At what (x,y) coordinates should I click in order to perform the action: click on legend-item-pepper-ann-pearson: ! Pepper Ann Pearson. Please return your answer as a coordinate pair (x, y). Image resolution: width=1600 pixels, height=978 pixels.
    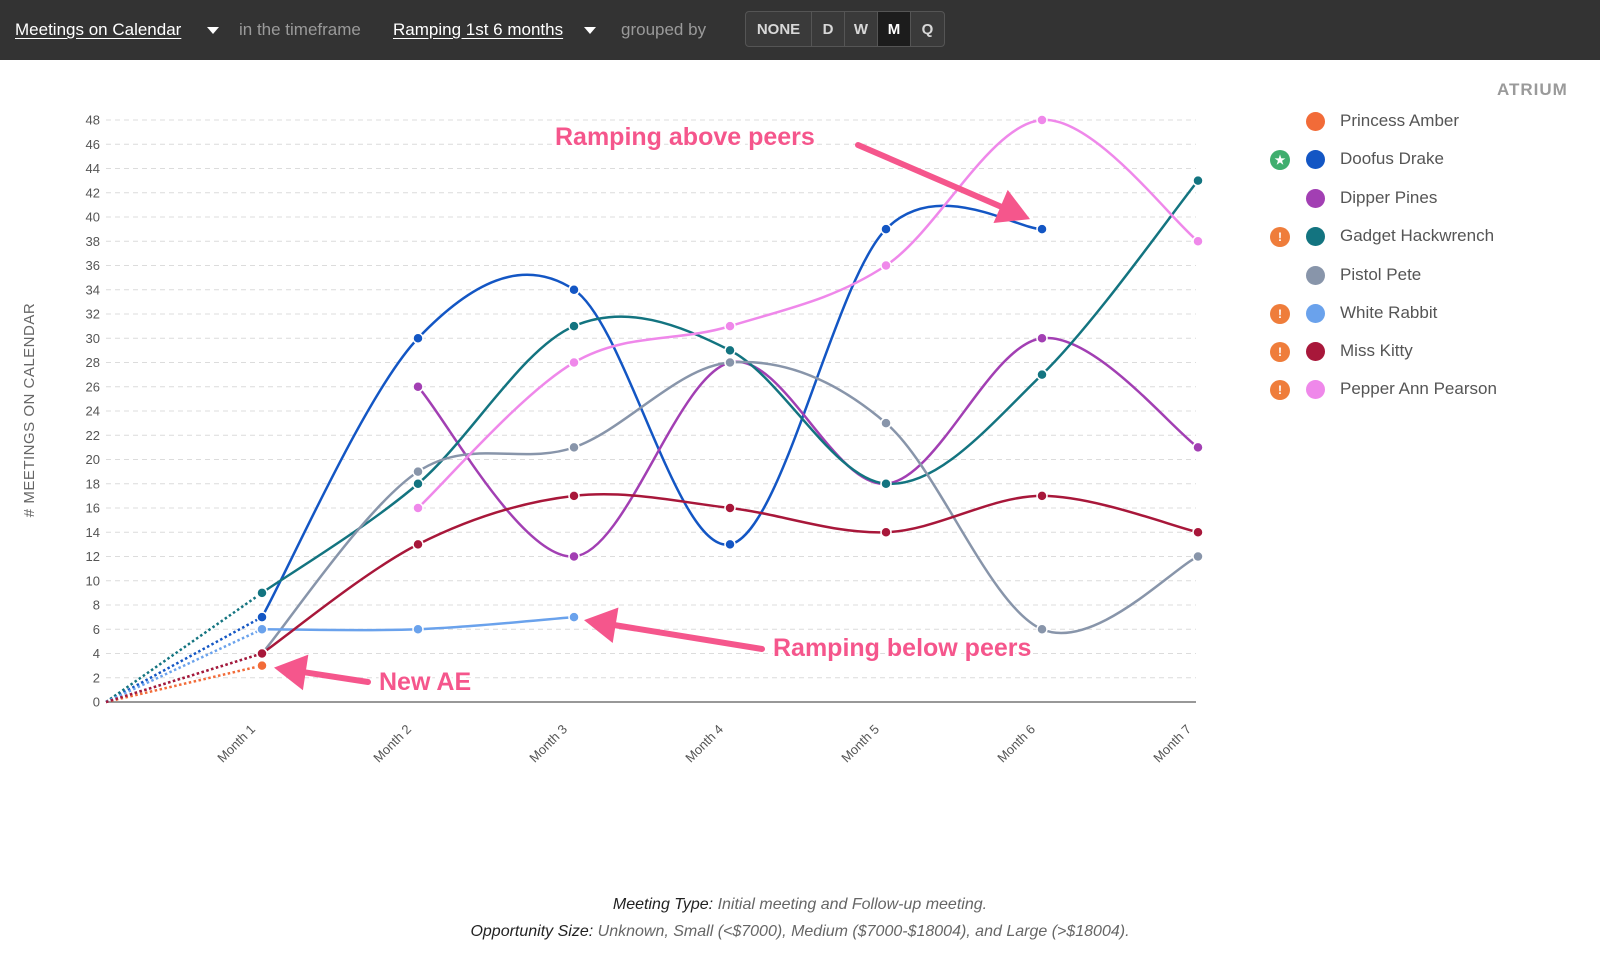
    Looking at the image, I should click on (1420, 389).